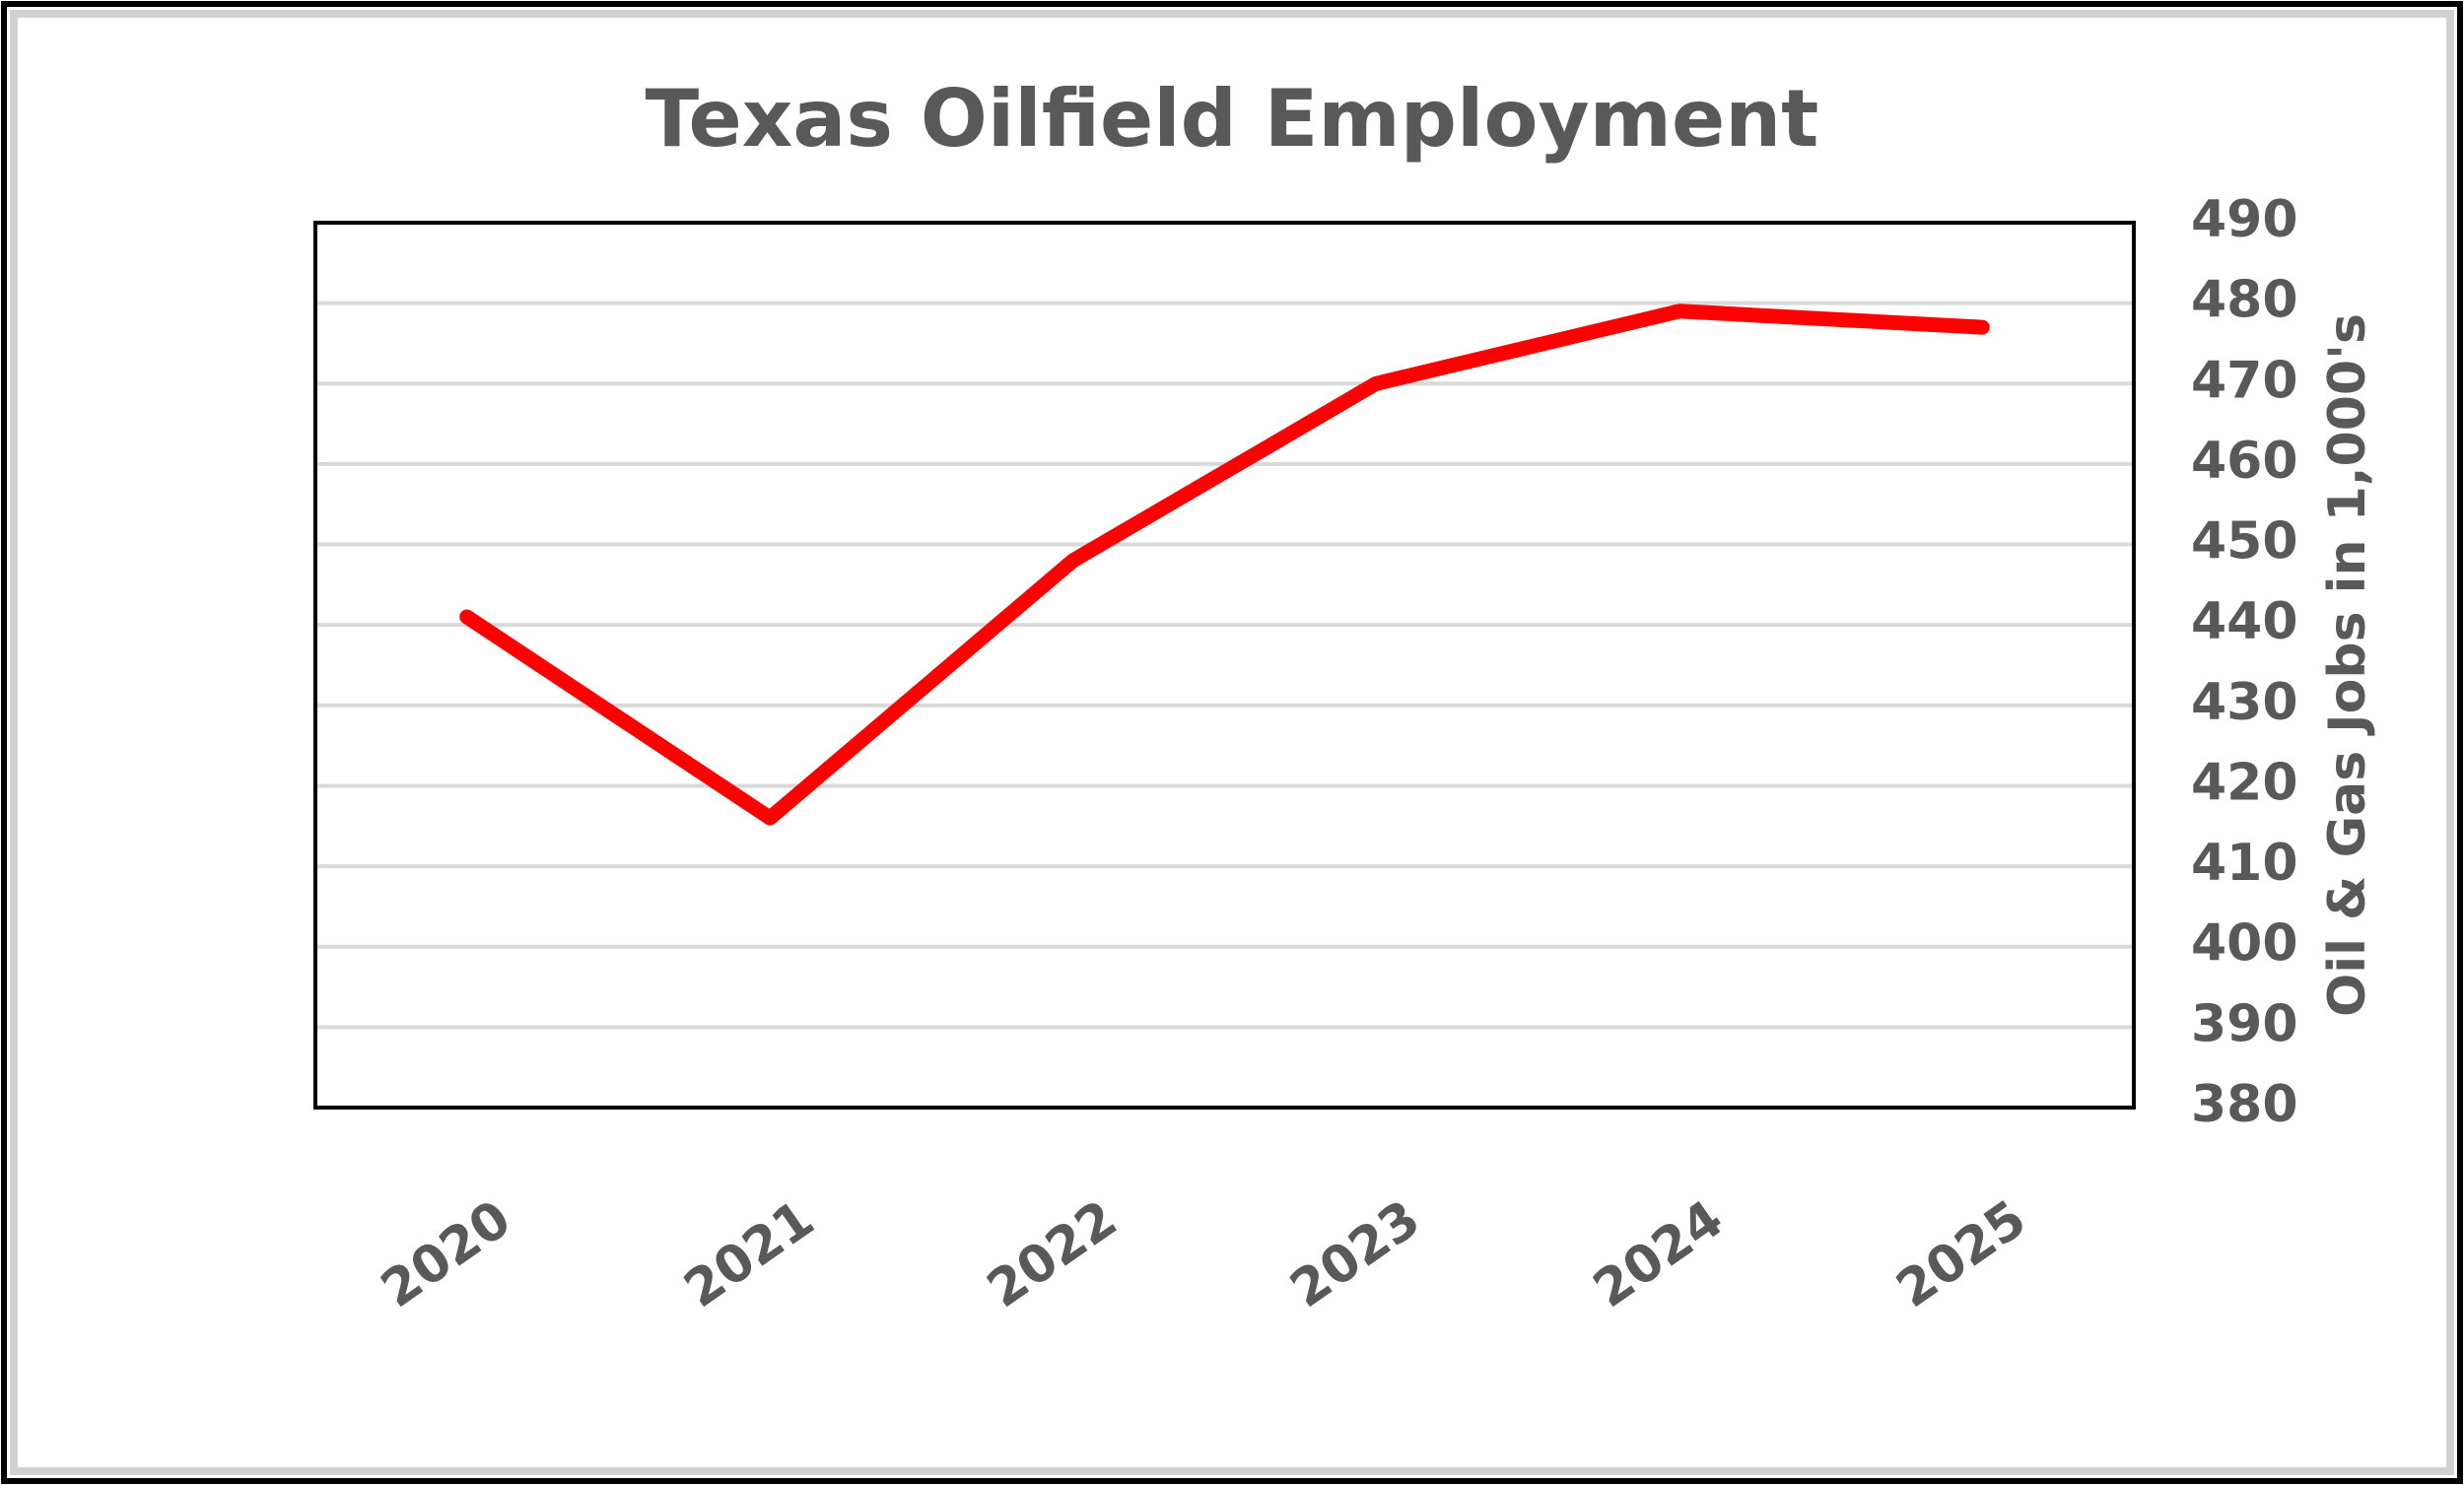  I want to click on y-tick-label: 470, so click(2244, 380).